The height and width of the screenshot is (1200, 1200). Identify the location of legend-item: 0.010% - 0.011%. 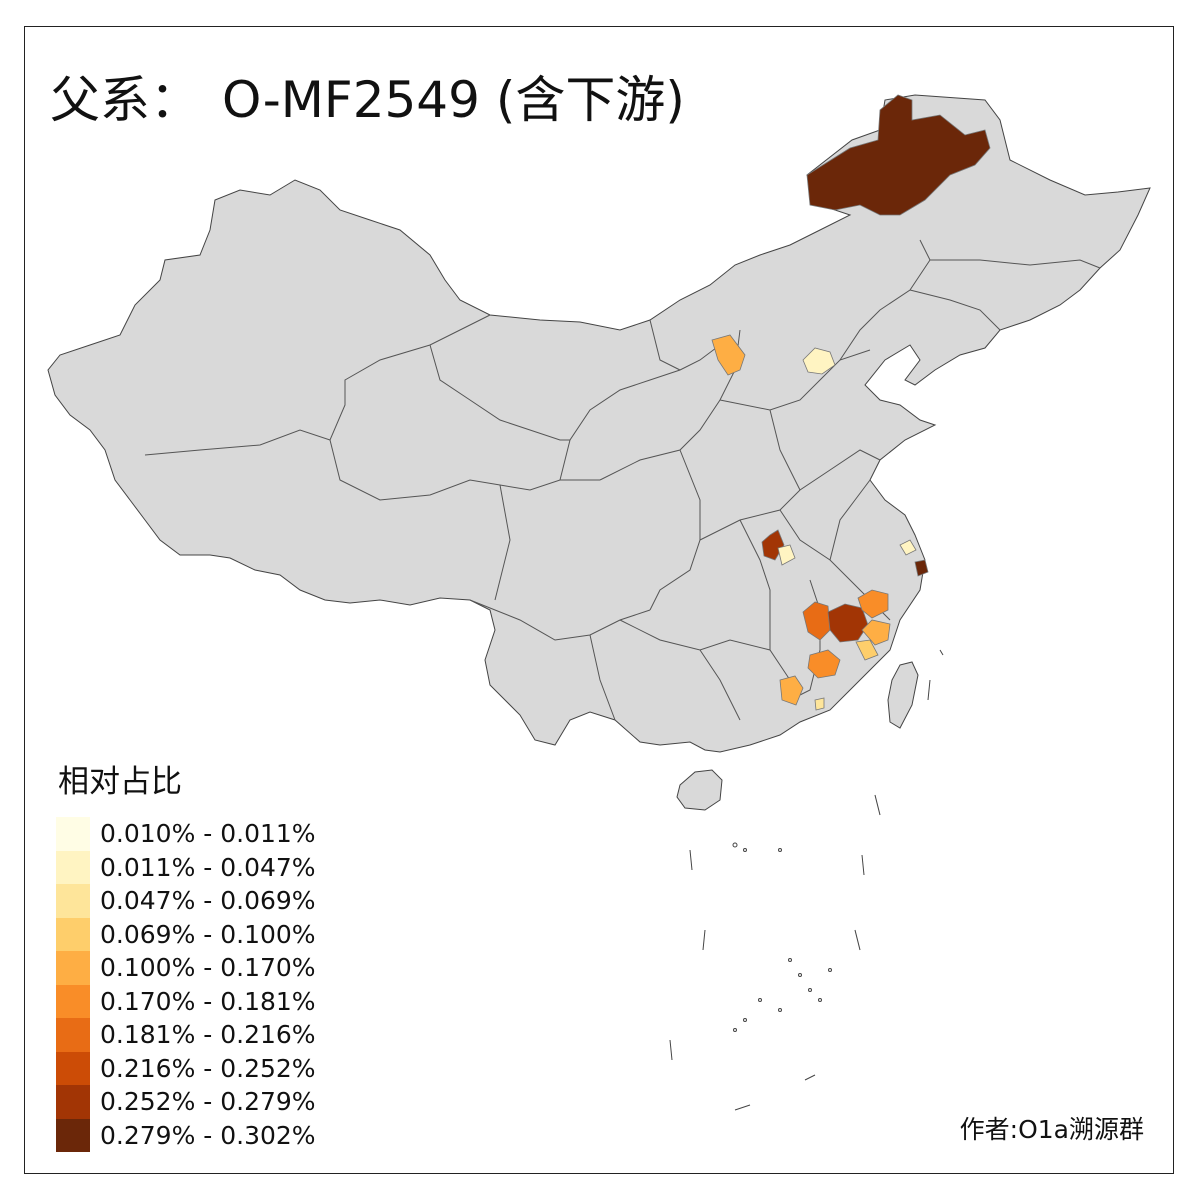
(186, 834).